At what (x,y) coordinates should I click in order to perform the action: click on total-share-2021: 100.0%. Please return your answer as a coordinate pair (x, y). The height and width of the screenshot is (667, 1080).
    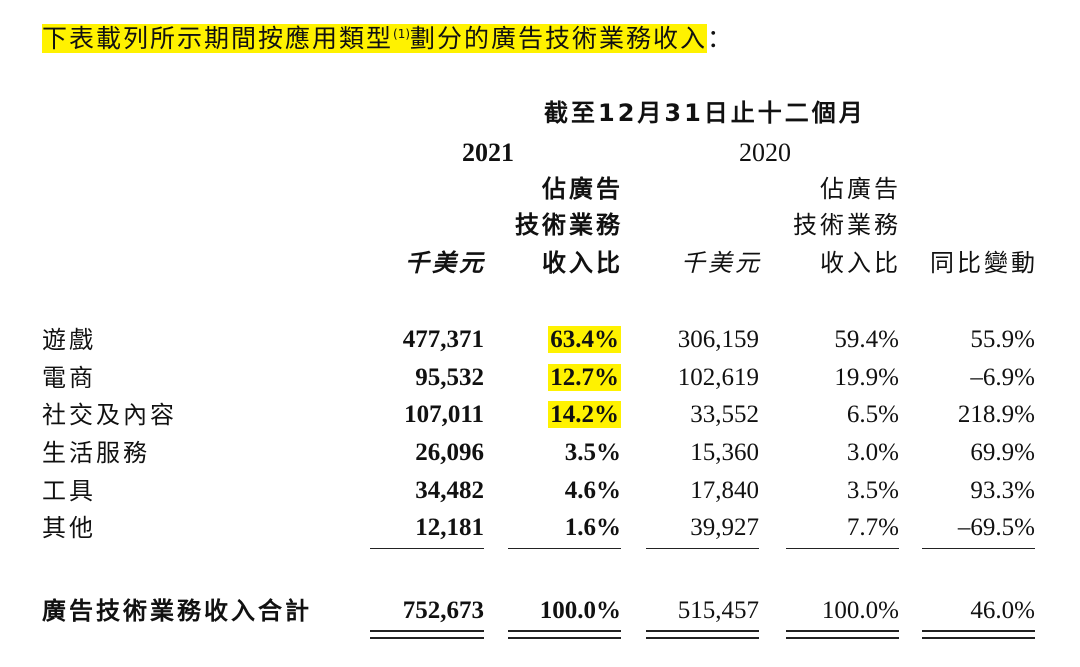
    Looking at the image, I should click on (580, 610).